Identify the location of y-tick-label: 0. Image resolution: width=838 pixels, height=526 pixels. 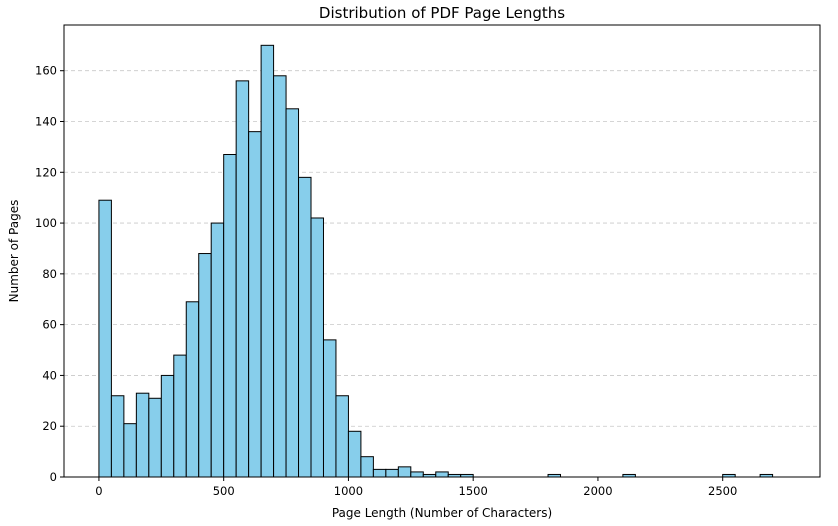
(53, 477).